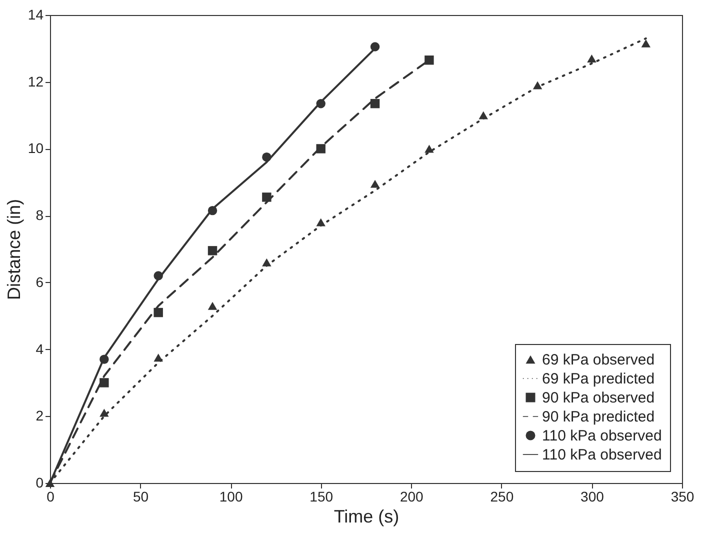 This screenshot has width=704, height=543. I want to click on y-tick-label: 2, so click(40, 416).